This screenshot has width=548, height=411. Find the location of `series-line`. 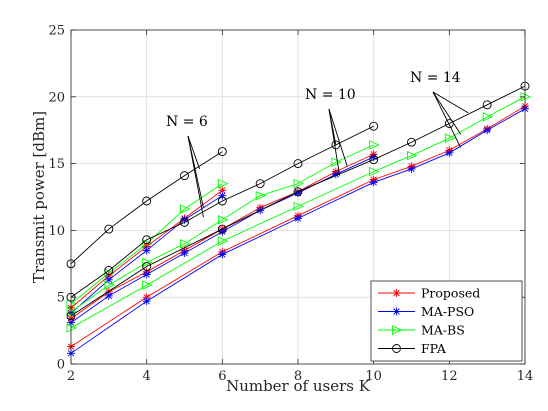

series-line is located at coordinates (146, 208).